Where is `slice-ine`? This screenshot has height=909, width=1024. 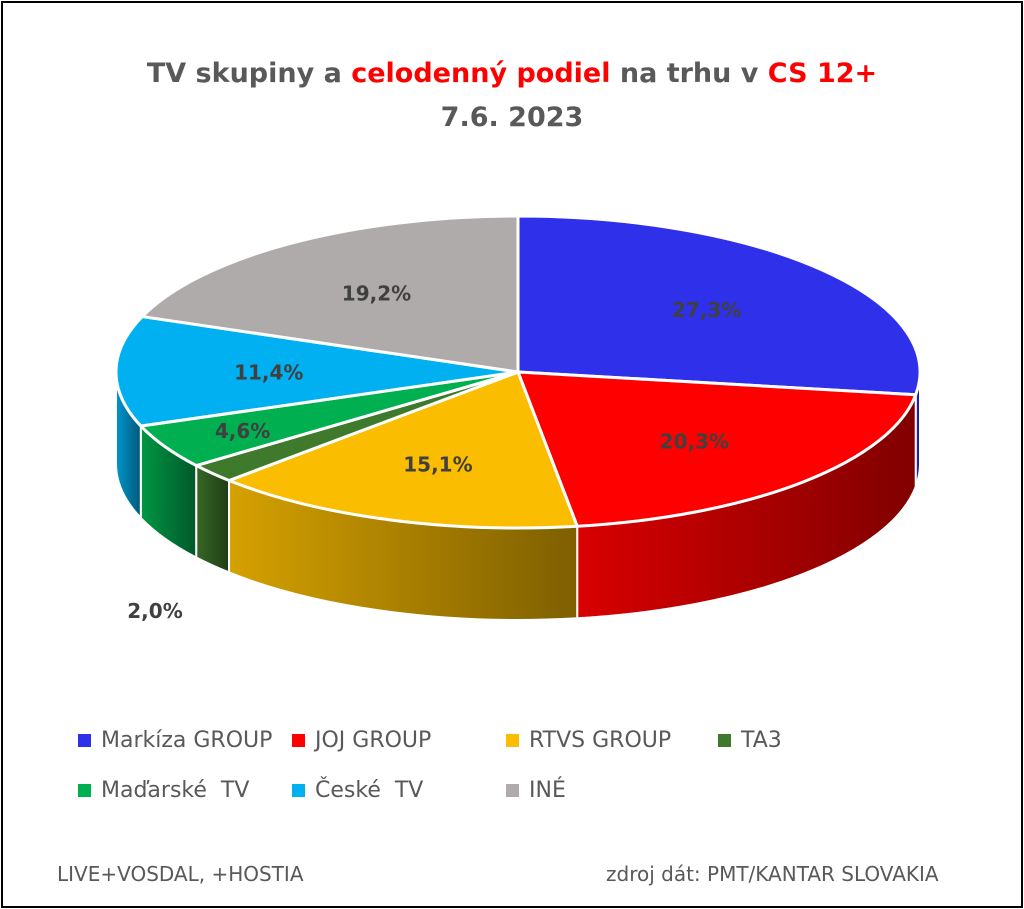
slice-ine is located at coordinates (330, 294).